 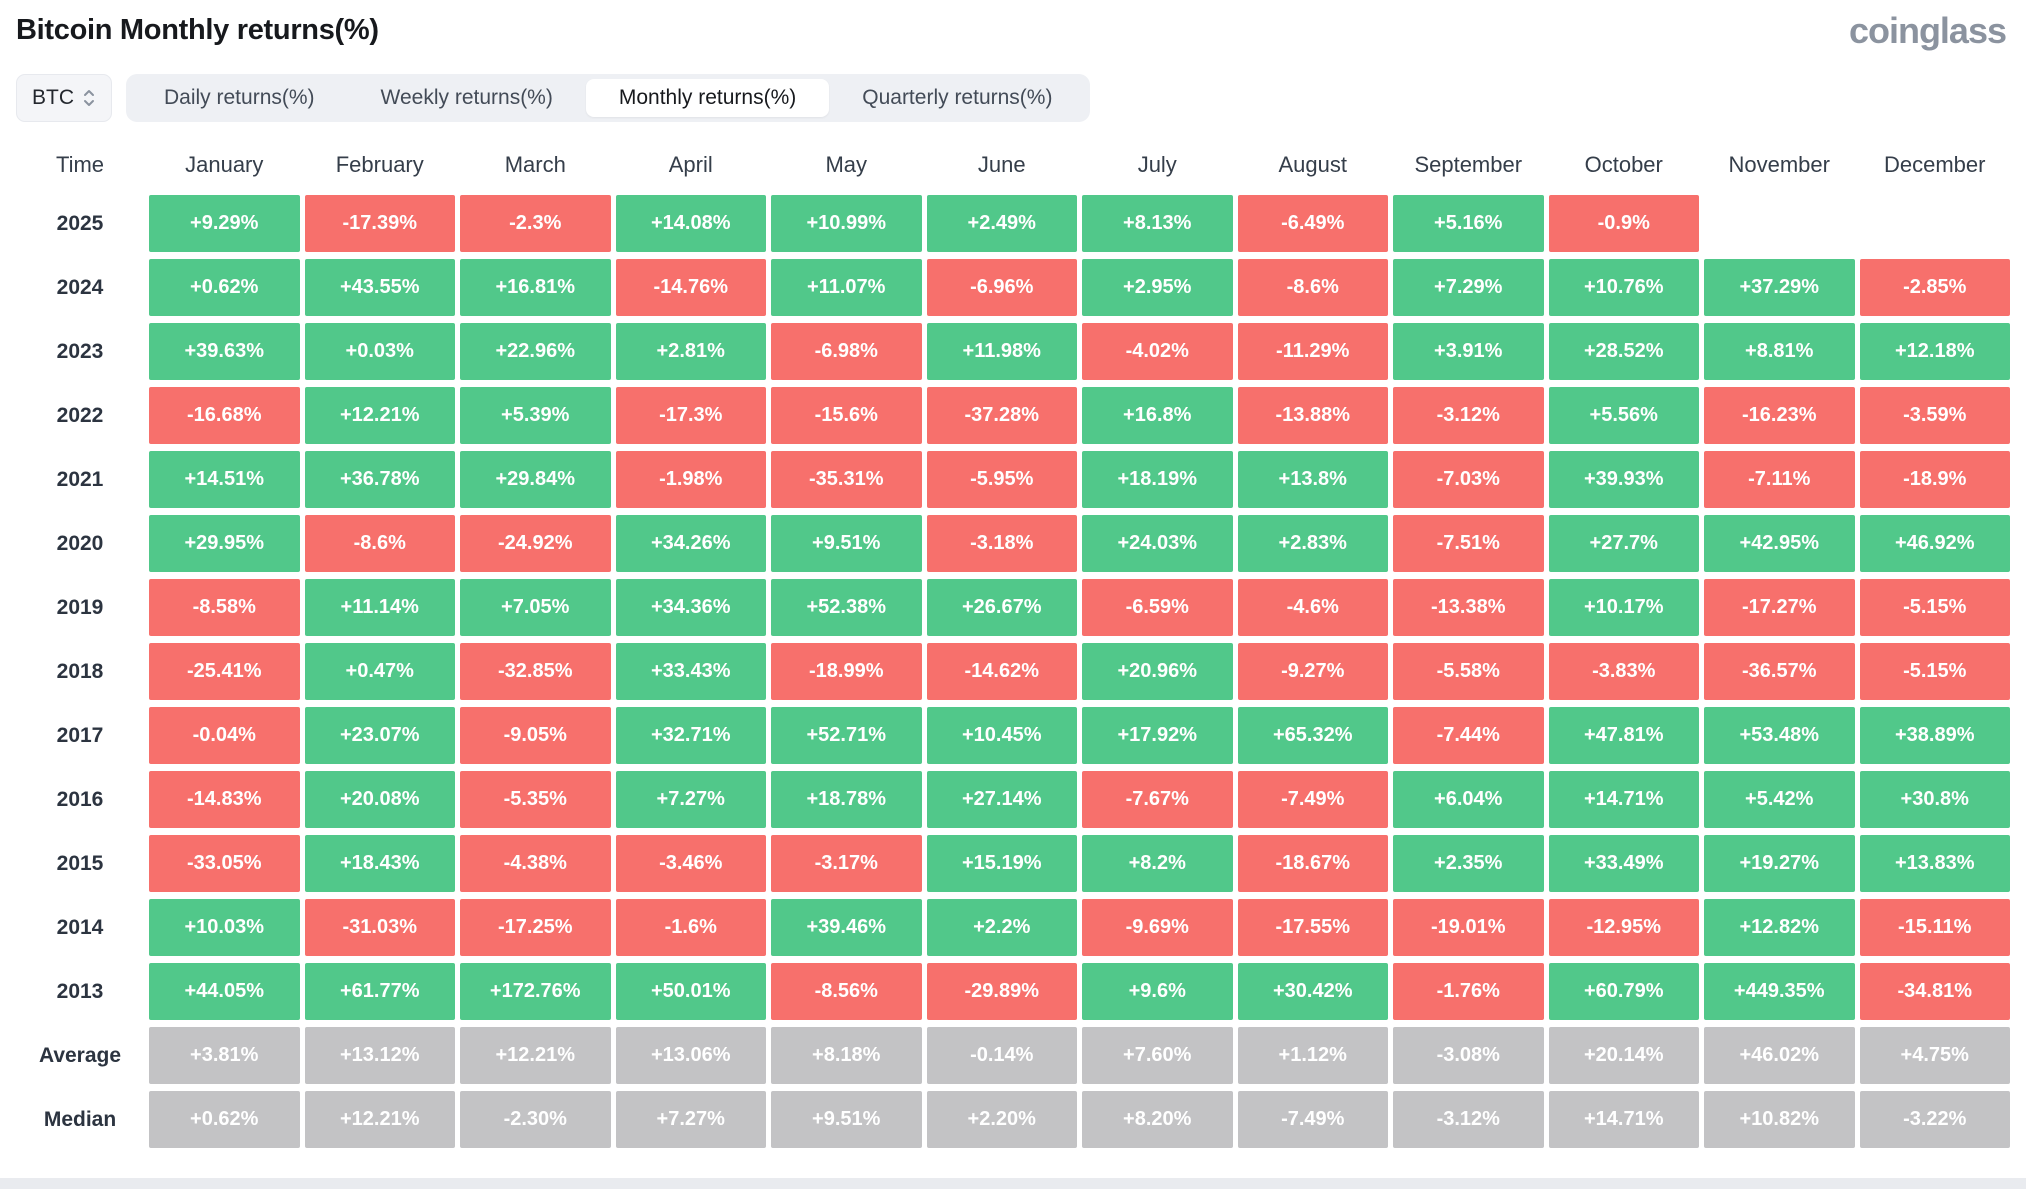 I want to click on row-label: 2023, so click(x=80, y=351).